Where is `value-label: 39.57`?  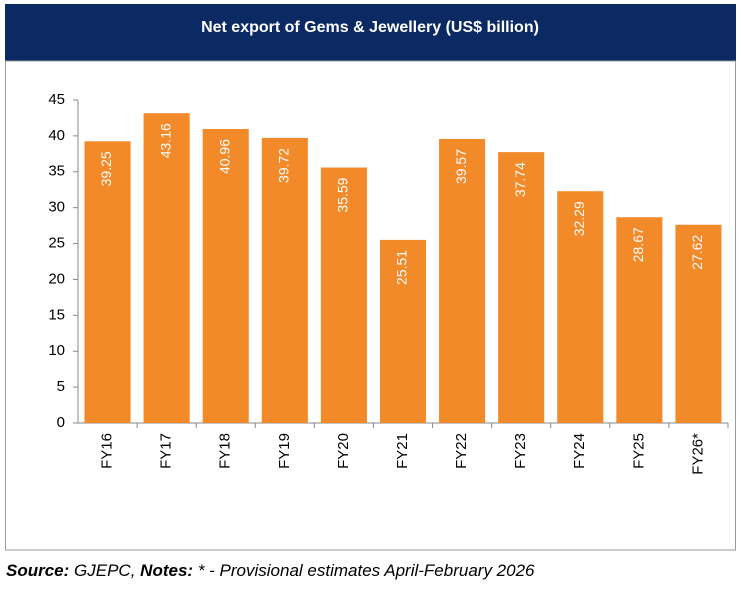 value-label: 39.57 is located at coordinates (461, 166).